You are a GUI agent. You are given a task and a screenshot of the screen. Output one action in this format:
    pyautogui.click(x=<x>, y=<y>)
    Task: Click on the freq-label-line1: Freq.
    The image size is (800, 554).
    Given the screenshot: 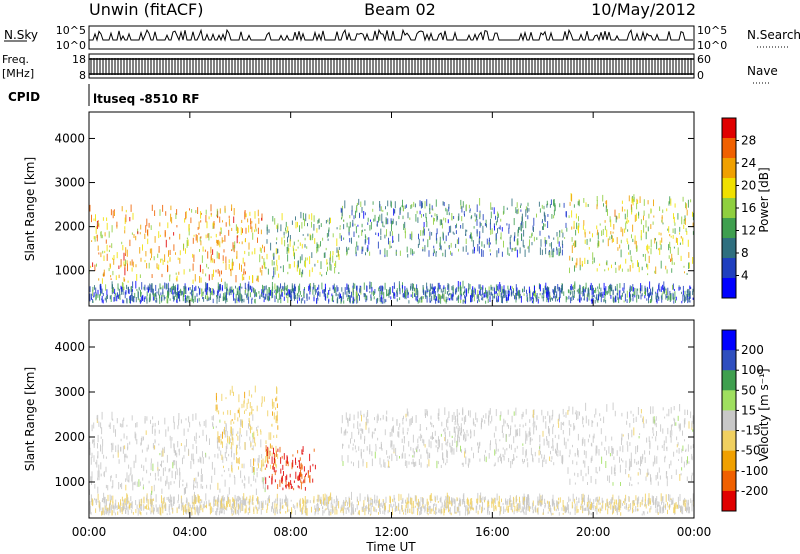 What is the action you would take?
    pyautogui.click(x=15, y=59)
    